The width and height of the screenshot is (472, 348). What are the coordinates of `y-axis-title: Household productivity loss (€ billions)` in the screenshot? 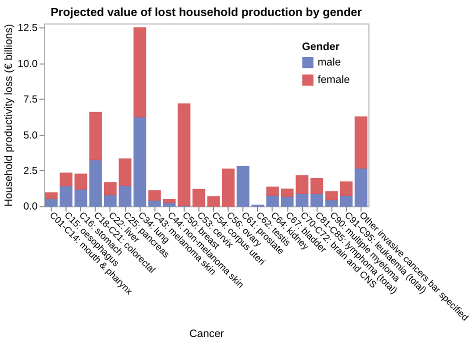 It's located at (8, 115).